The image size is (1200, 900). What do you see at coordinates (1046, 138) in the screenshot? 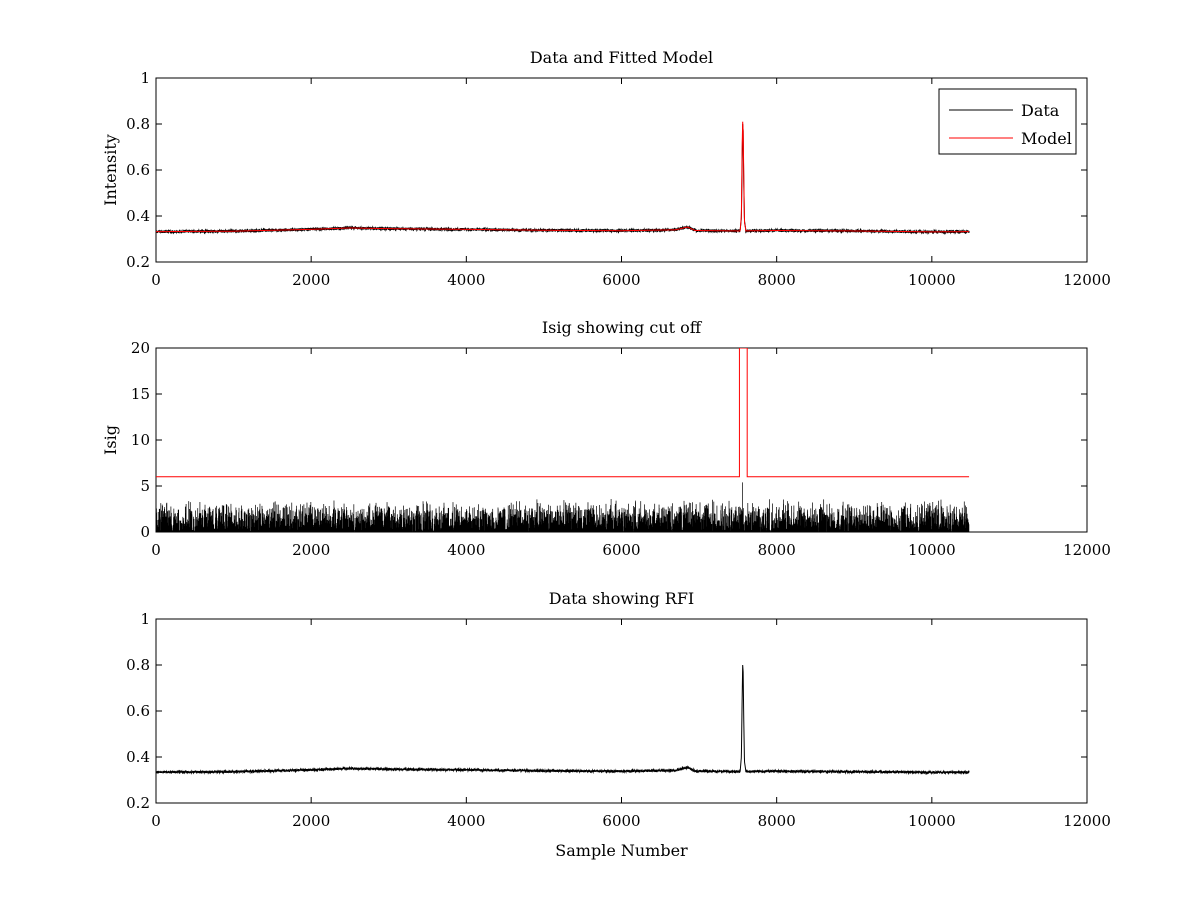
I see `legend-entry: Model` at bounding box center [1046, 138].